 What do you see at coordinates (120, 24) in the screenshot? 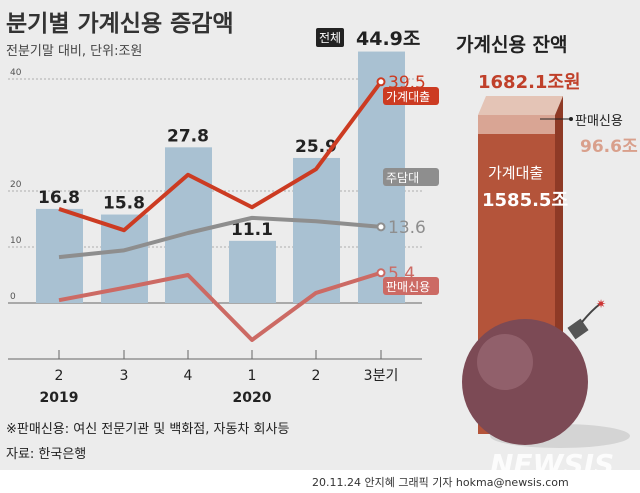
I see `chart-title: 분기별 가계신용 증감액` at bounding box center [120, 24].